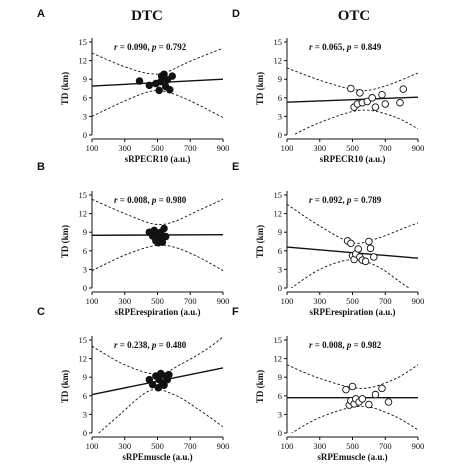 This screenshot has width=474, height=474. What do you see at coordinates (235, 167) in the screenshot?
I see `panel-letter: E` at bounding box center [235, 167].